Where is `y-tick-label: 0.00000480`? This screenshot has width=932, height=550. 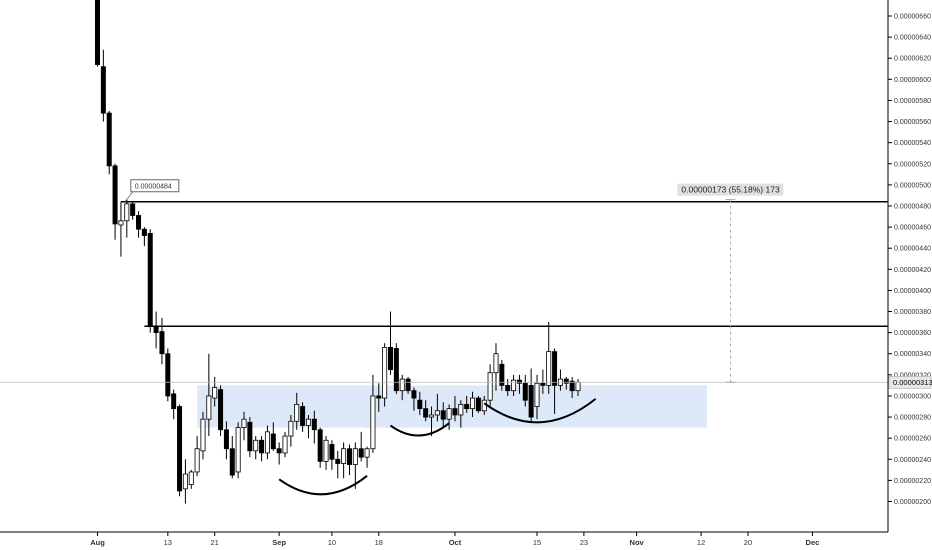 y-tick-label: 0.00000480 is located at coordinates (912, 206).